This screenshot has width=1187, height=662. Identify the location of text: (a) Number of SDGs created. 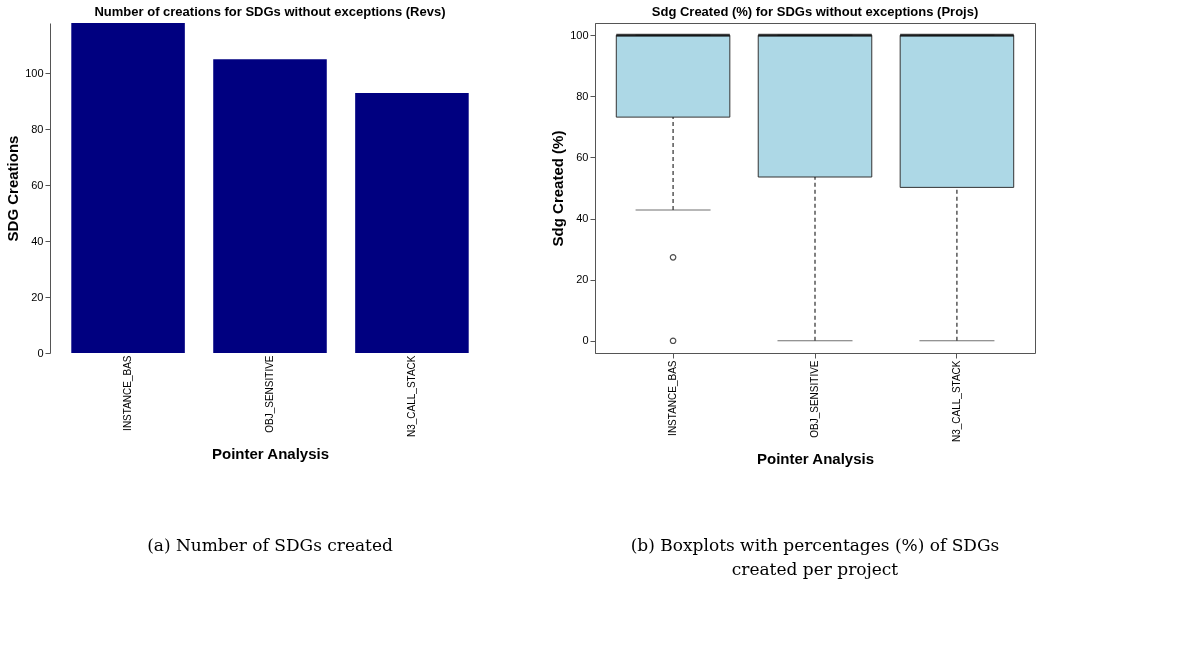
(270, 545).